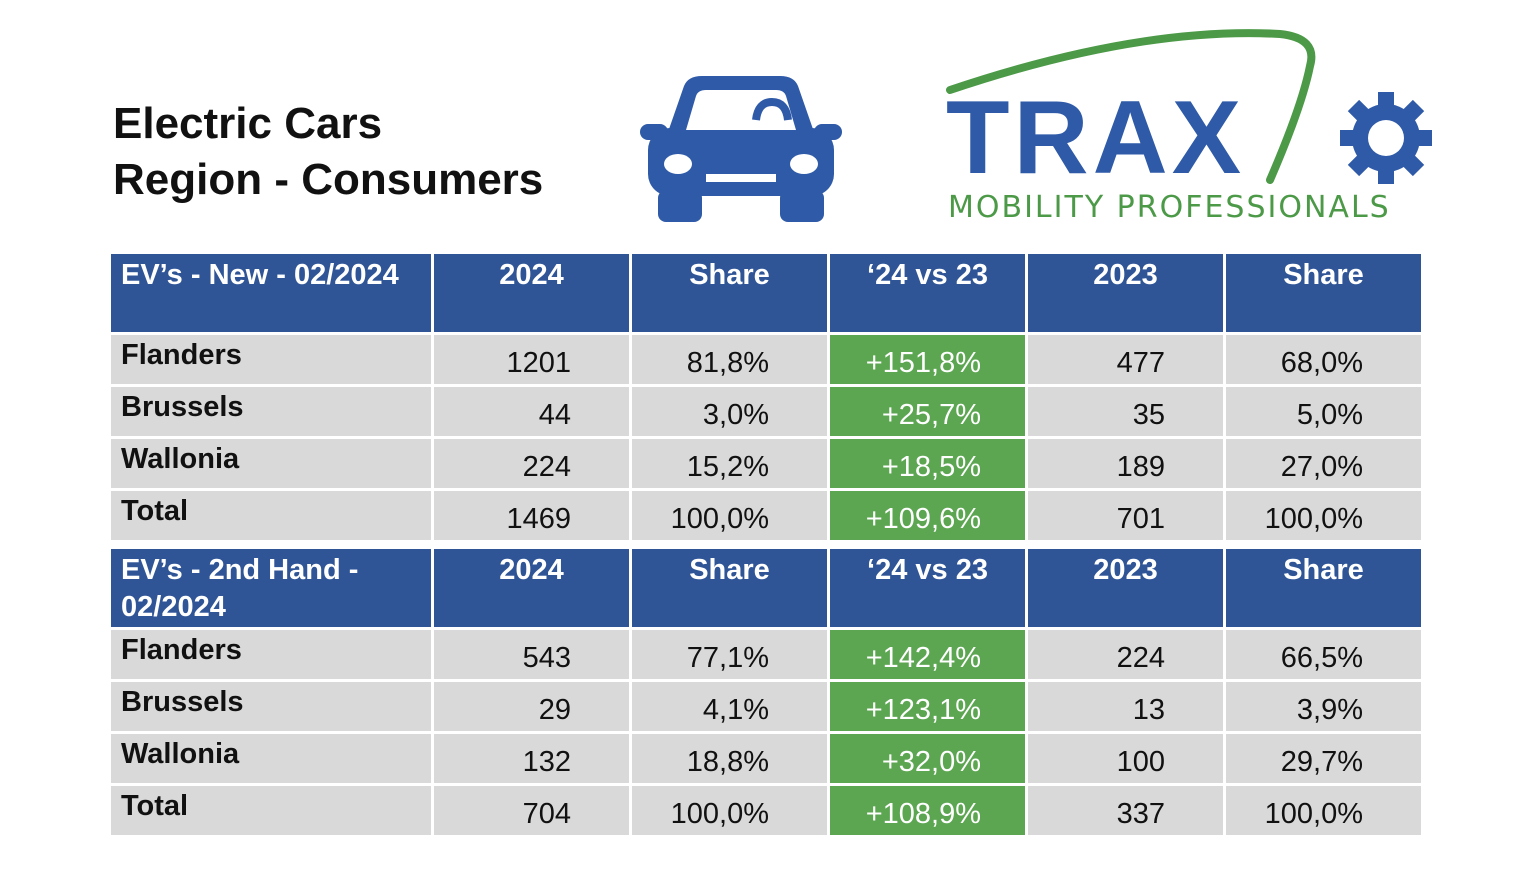 This screenshot has height=878, width=1536. What do you see at coordinates (328, 152) in the screenshot?
I see `page-title: Electric Cars Region - Consumers` at bounding box center [328, 152].